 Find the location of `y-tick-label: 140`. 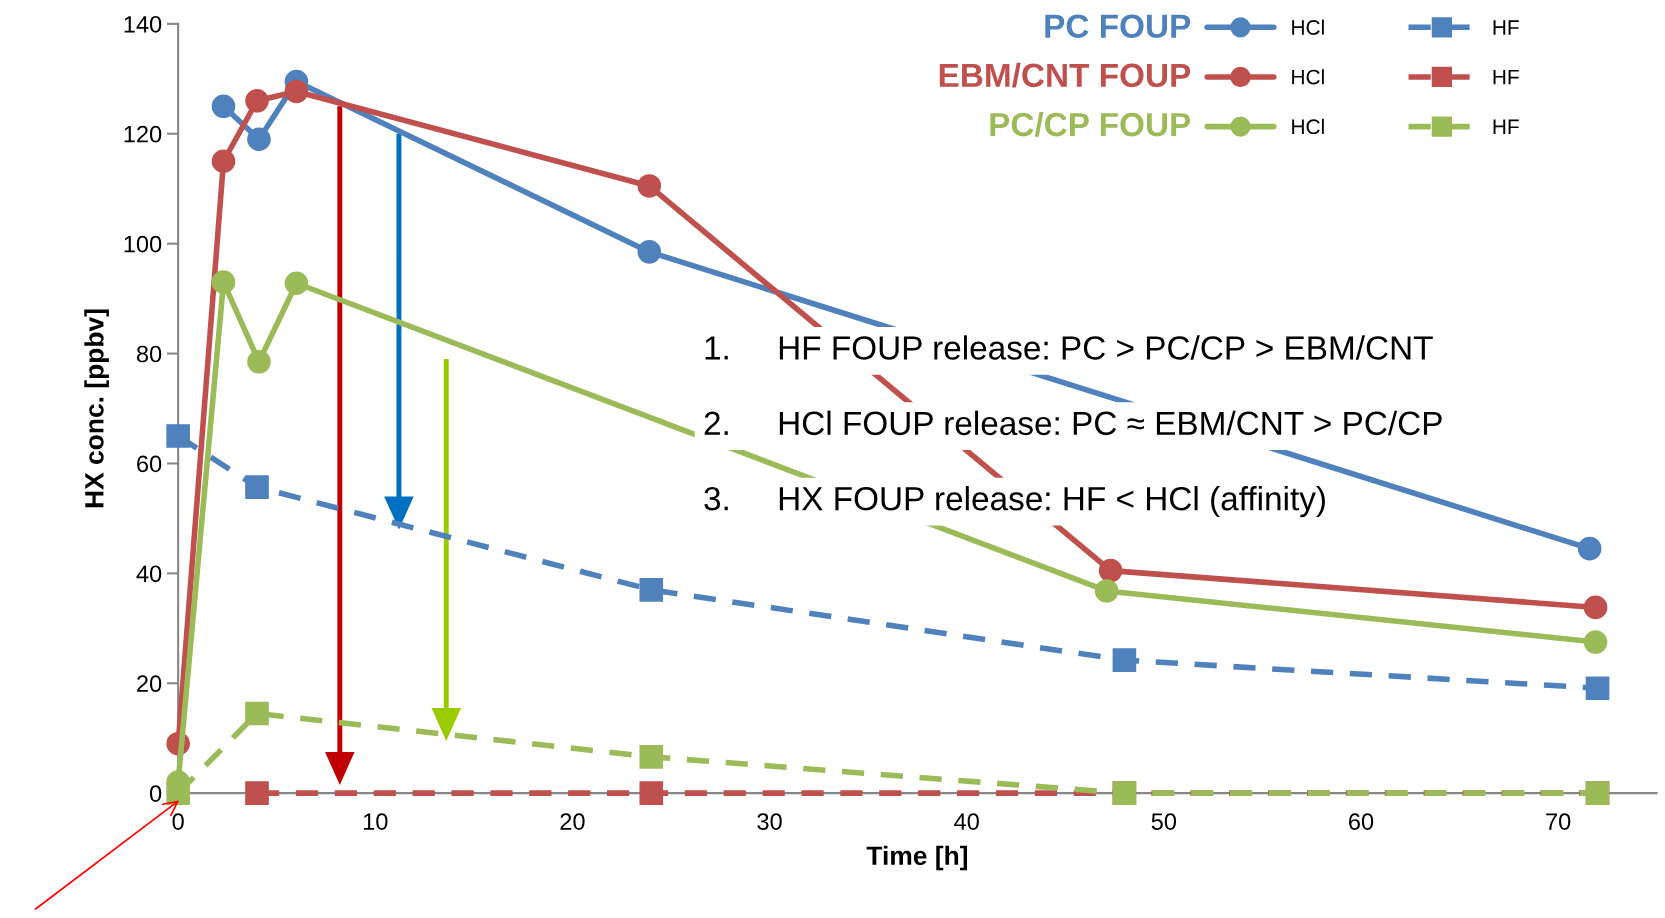

y-tick-label: 140 is located at coordinates (143, 24).